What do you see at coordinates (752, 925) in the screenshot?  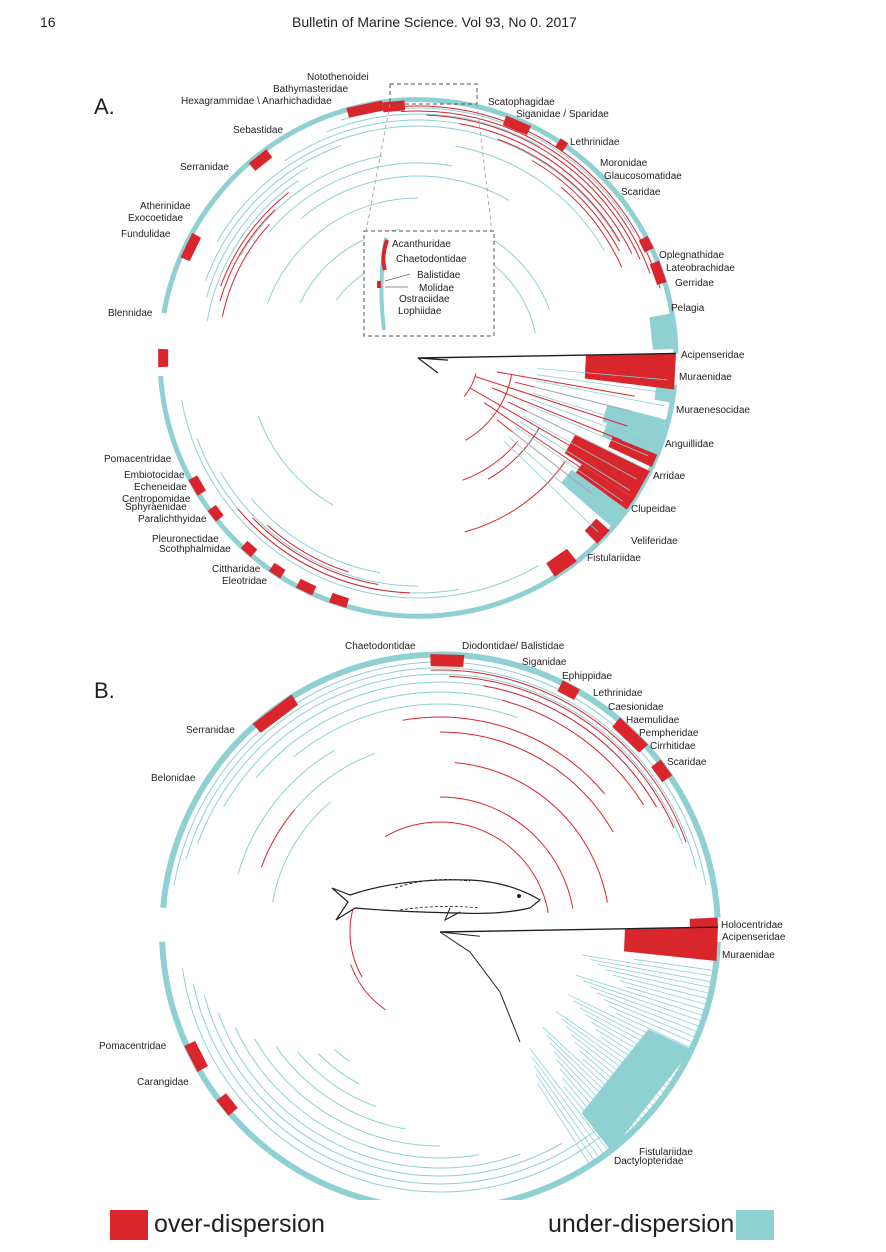 I see `panel-b-clade-label: Holocentridae` at bounding box center [752, 925].